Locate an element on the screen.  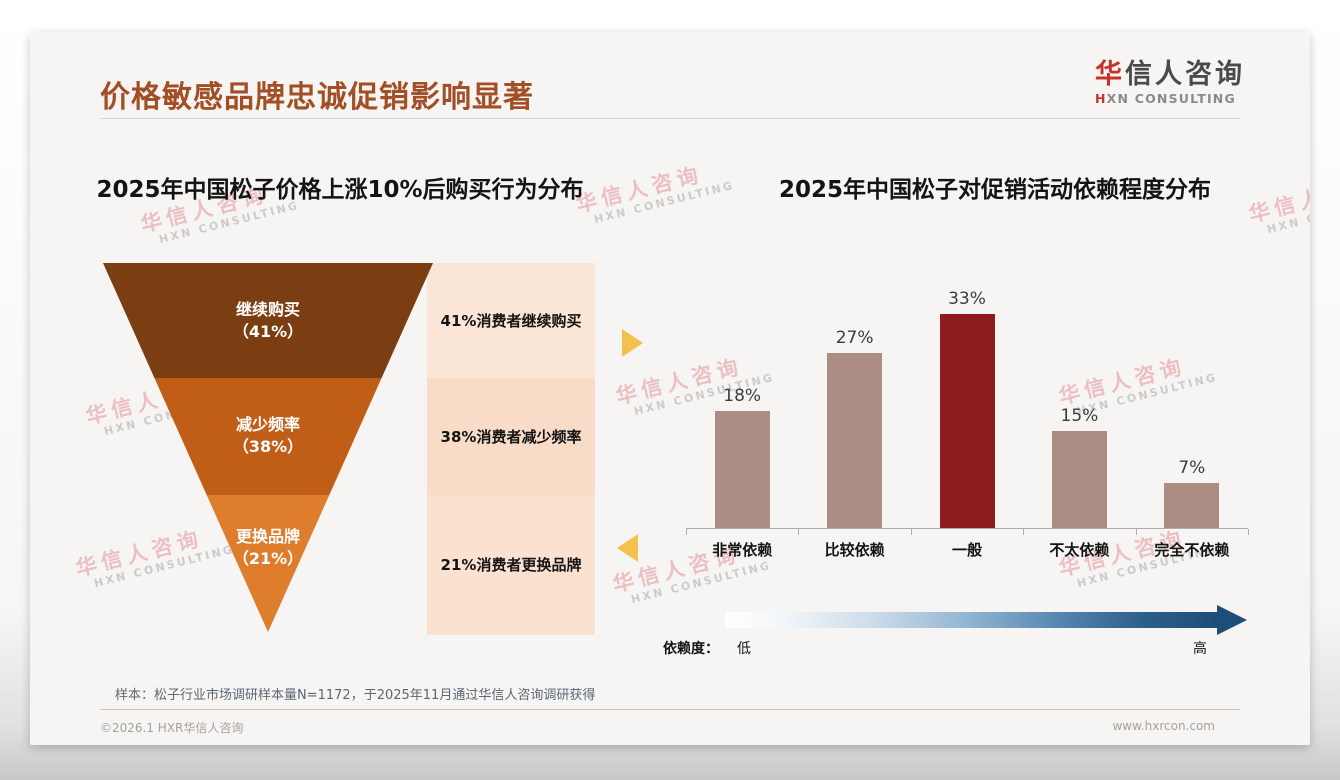
bar-category-label: 非常依赖 is located at coordinates (742, 550).